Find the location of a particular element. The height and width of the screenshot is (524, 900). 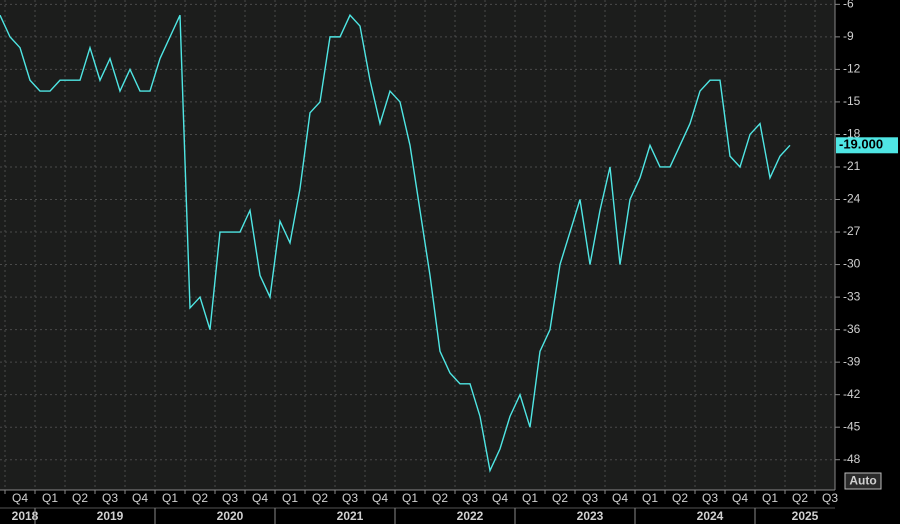

year-label: 2020 is located at coordinates (230, 516).